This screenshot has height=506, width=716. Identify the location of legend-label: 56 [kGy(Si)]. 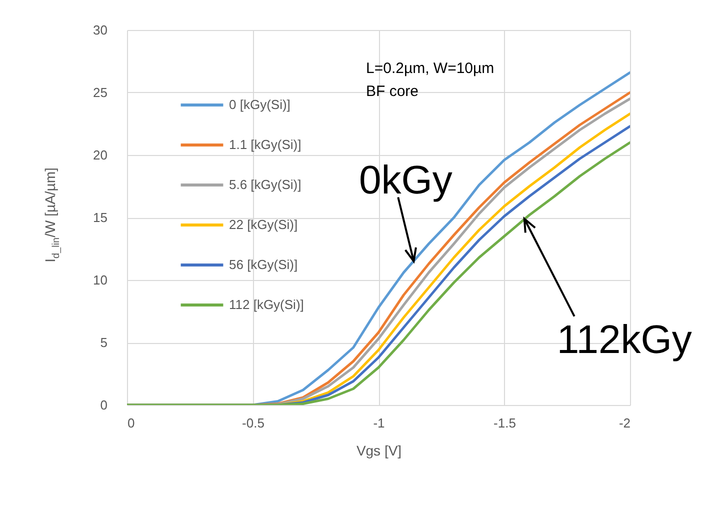
(263, 264).